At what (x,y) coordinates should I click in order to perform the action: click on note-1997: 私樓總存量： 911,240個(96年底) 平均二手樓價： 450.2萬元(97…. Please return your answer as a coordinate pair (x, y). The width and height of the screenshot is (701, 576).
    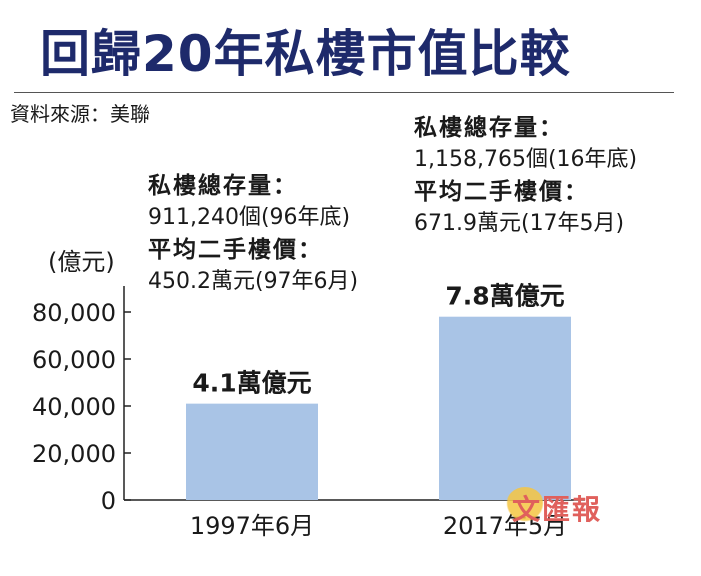
    Looking at the image, I should click on (253, 234).